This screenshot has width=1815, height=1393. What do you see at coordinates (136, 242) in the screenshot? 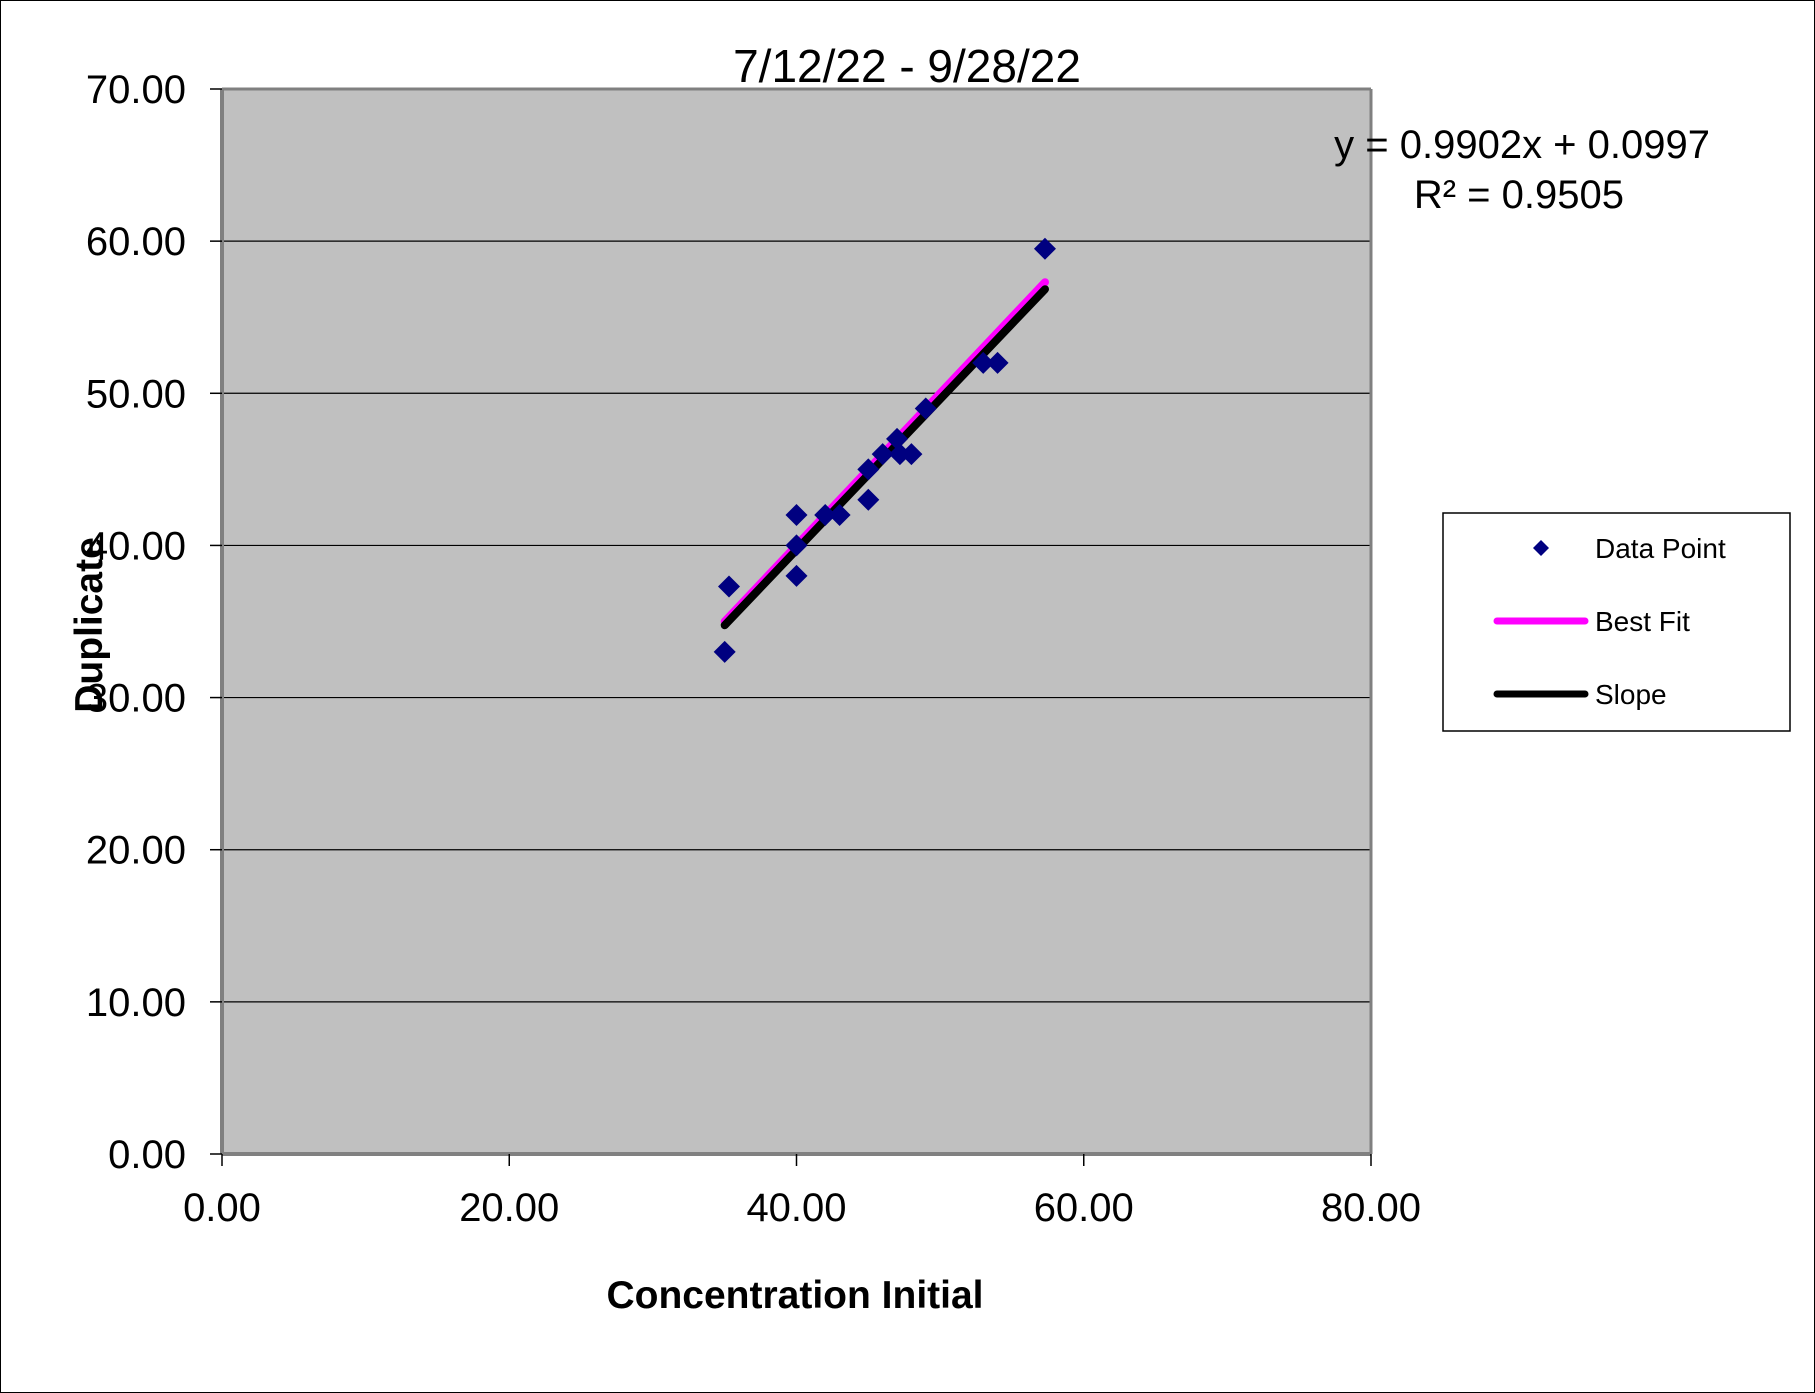
I see `y-tick-label: 60.00` at bounding box center [136, 242].